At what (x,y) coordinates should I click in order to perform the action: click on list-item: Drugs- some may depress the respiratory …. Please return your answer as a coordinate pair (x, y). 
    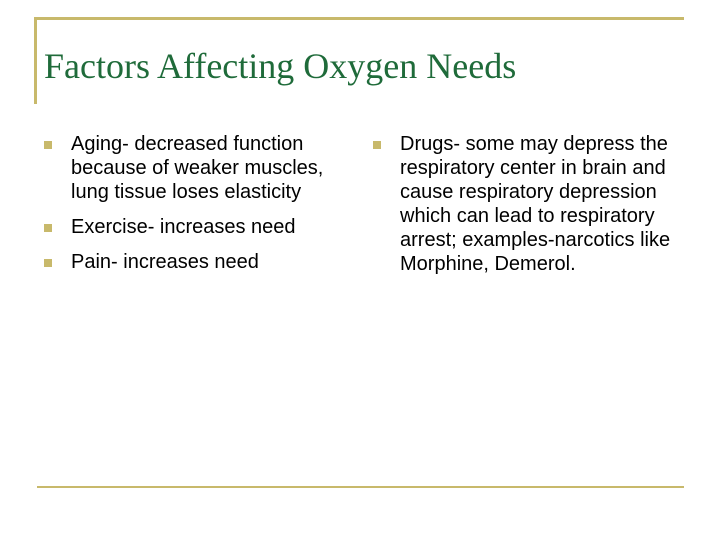
    Looking at the image, I should click on (528, 204).